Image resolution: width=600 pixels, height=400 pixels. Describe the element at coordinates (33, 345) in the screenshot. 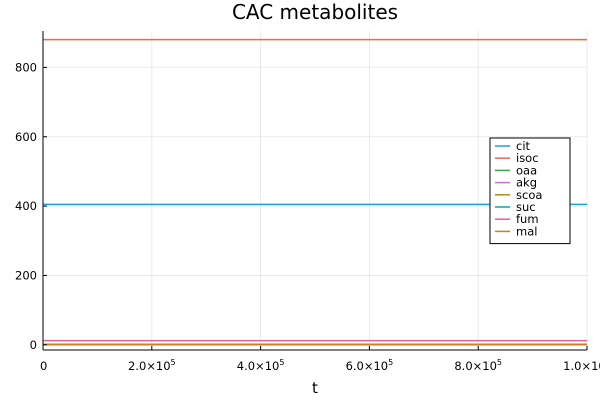

I see `y-tick-label: 0` at that location.